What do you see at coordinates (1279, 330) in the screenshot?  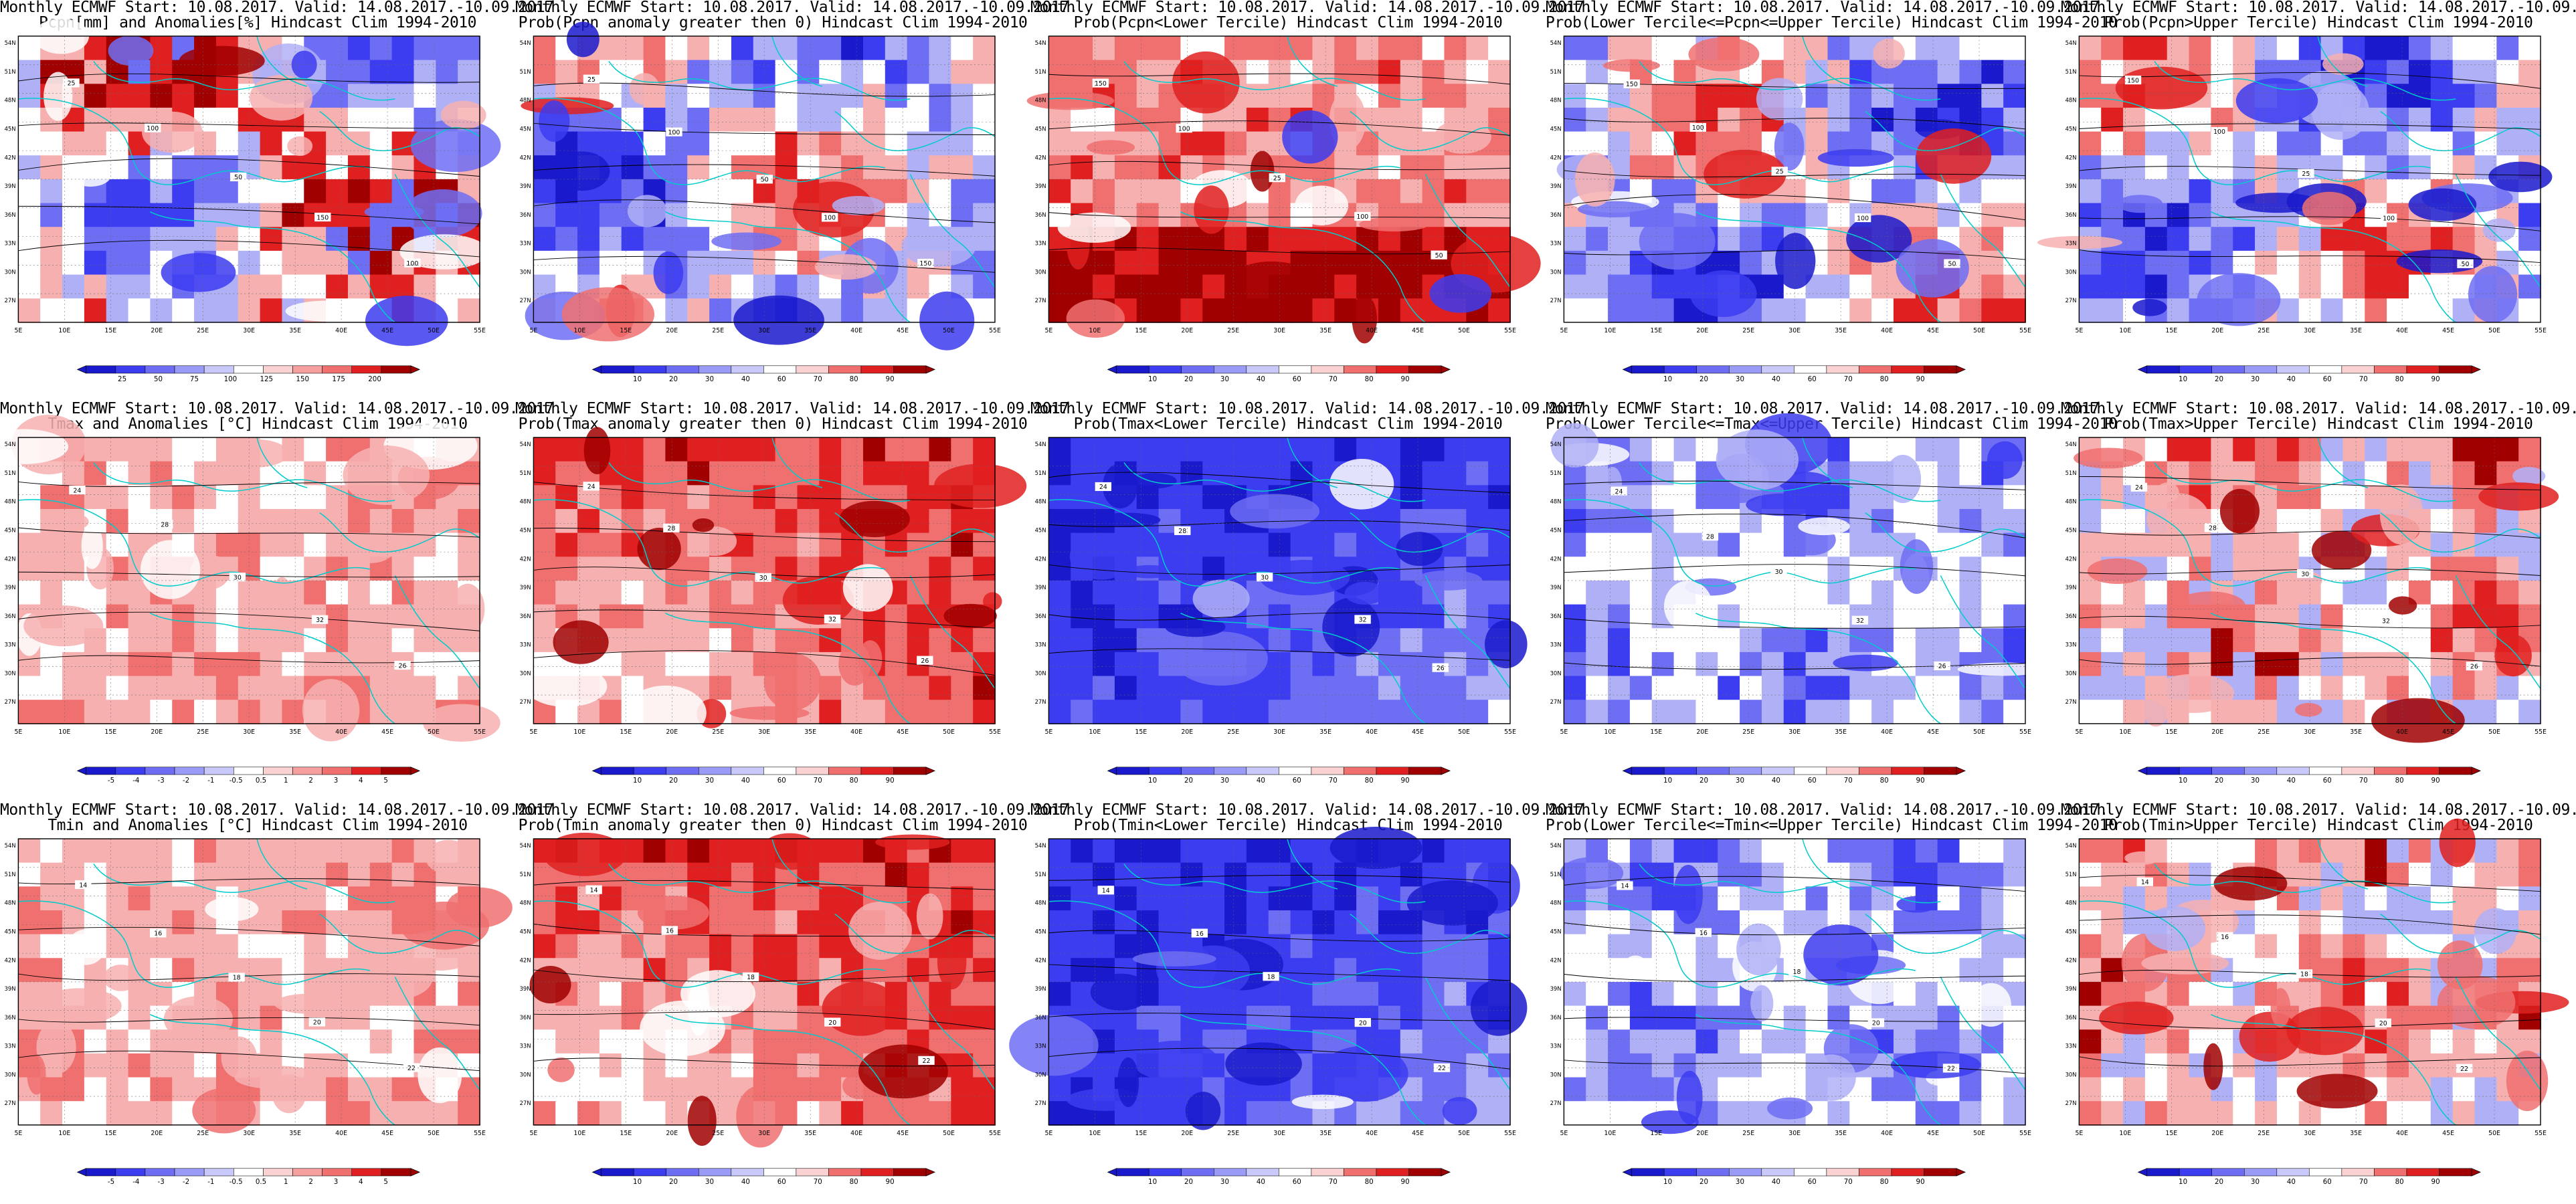 I see `lon-tick-label: 30E` at bounding box center [1279, 330].